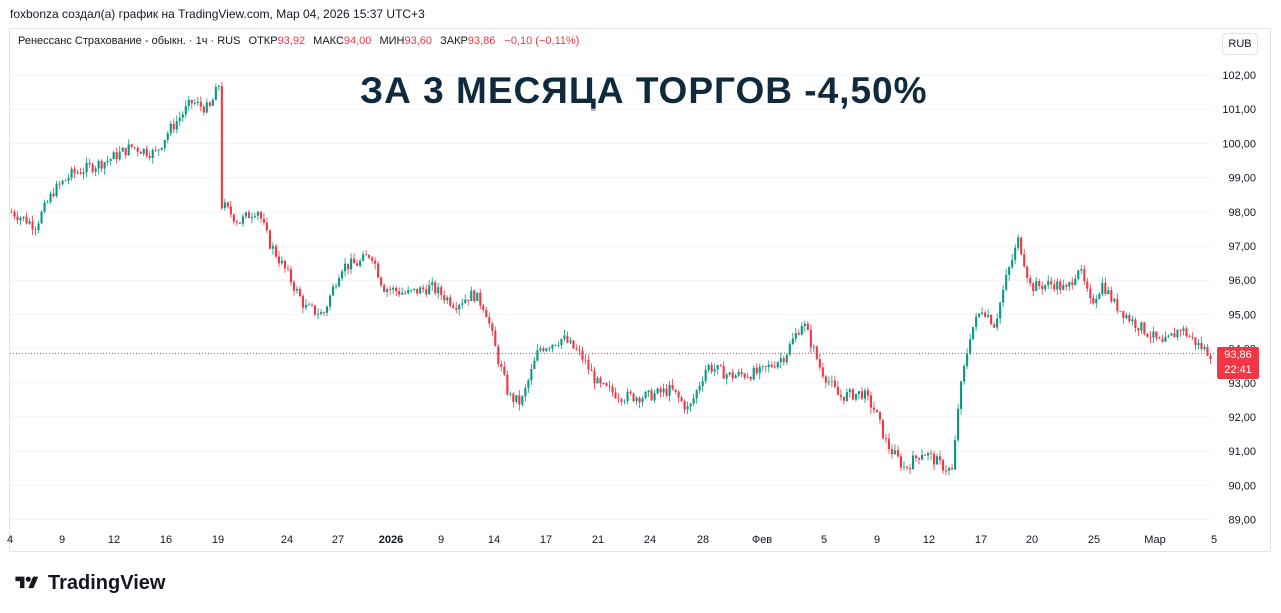 This screenshot has height=613, width=1281. I want to click on y-tick-label: 102,00, so click(1239, 76).